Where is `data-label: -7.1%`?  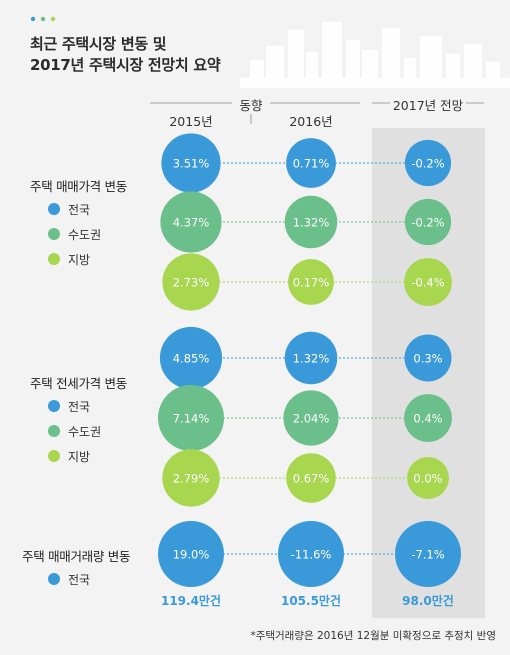
data-label: -7.1% is located at coordinates (427, 555).